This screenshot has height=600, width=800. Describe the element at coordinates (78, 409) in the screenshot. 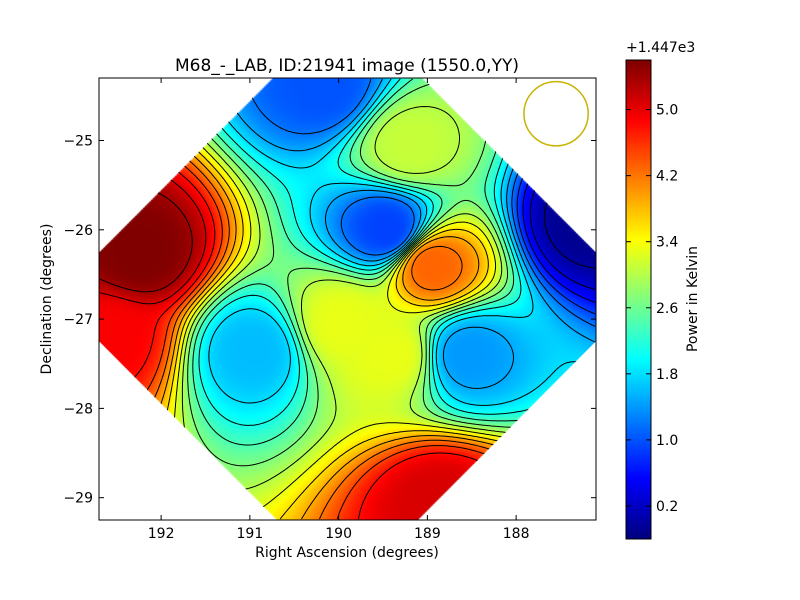

I see `y-tick-label: −28` at that location.